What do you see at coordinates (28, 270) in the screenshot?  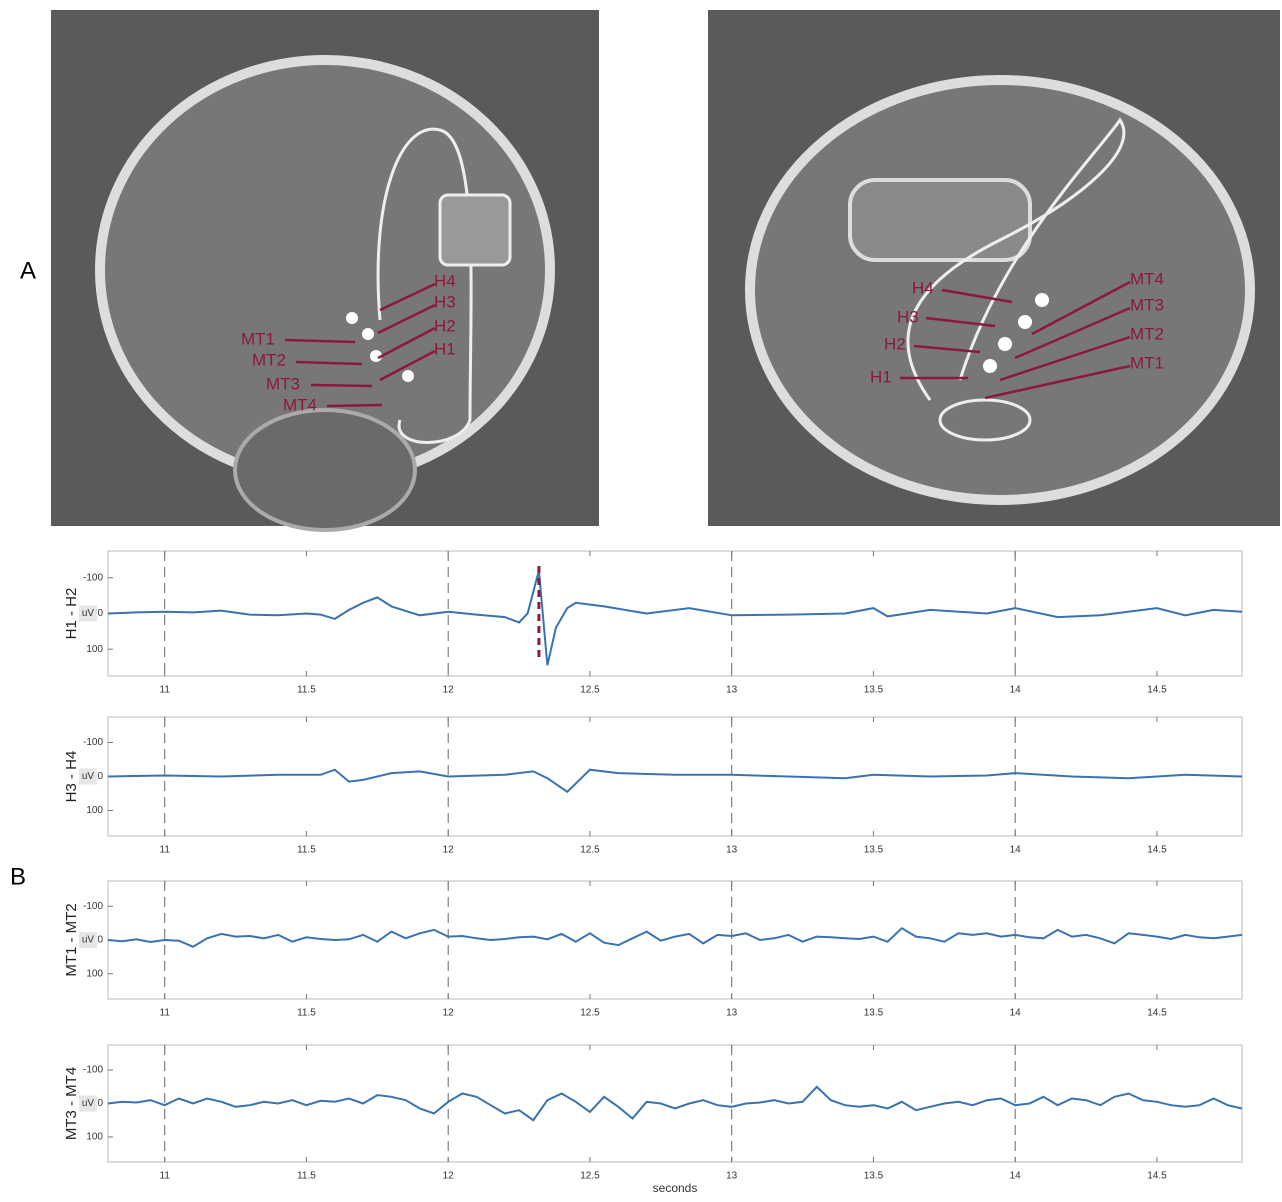 I see `panel-label: A` at bounding box center [28, 270].